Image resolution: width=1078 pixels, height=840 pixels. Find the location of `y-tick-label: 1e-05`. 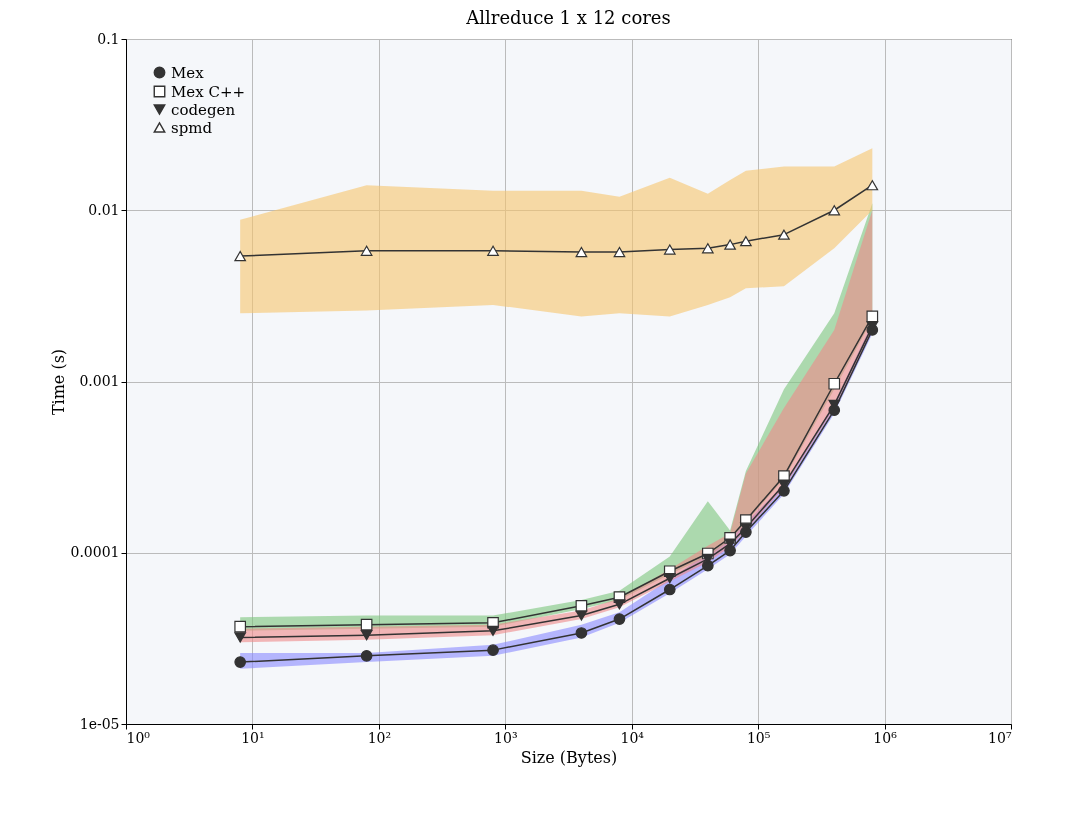

y-tick-label: 1e-05 is located at coordinates (99, 723).